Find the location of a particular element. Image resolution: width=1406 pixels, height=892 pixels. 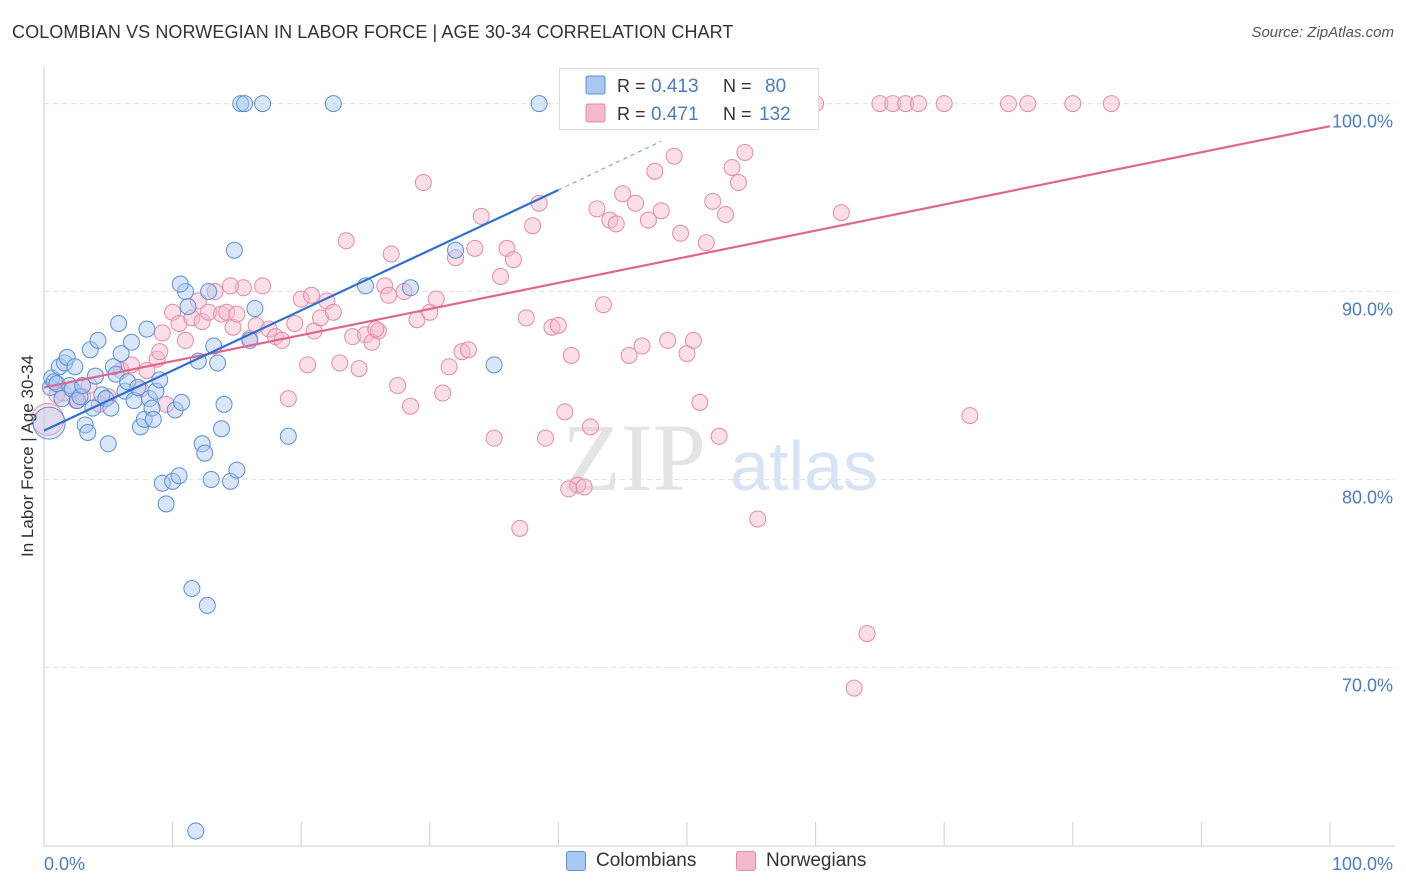

legend-r-value-blue: 0.413 is located at coordinates (675, 86).